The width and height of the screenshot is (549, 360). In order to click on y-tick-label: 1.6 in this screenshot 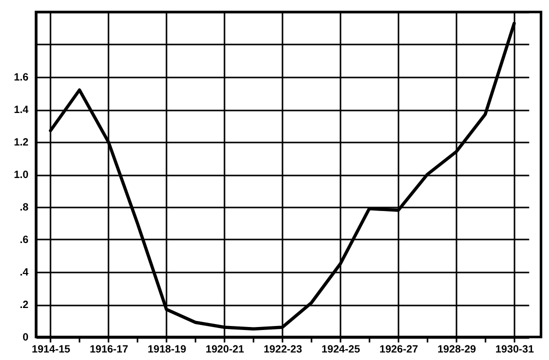, I will do `click(21, 78)`.